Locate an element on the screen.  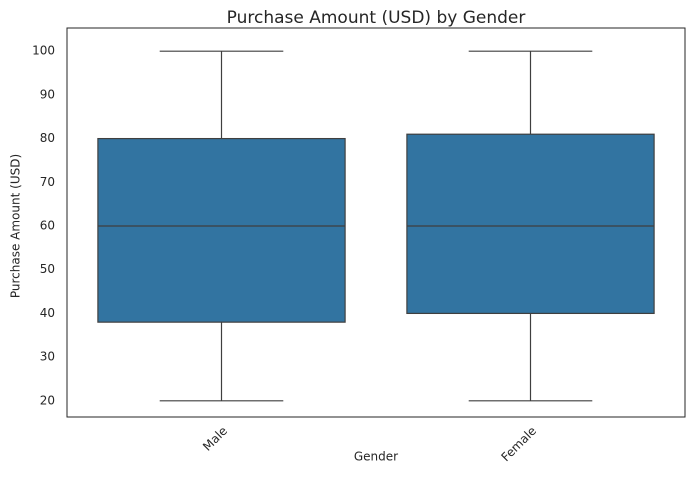
y-tick-label: 40 is located at coordinates (47, 313).